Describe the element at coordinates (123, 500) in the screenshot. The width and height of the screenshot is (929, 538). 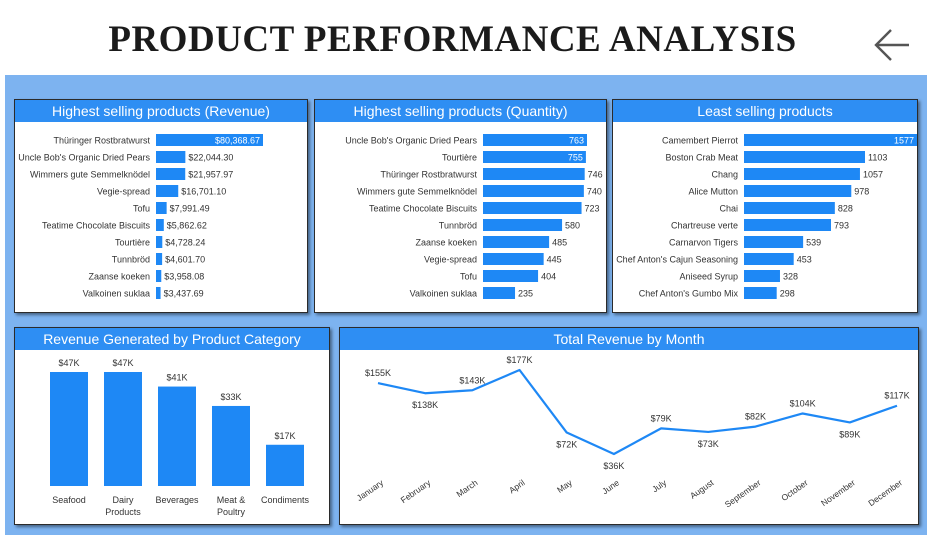
I see `category-label: Dairy` at that location.